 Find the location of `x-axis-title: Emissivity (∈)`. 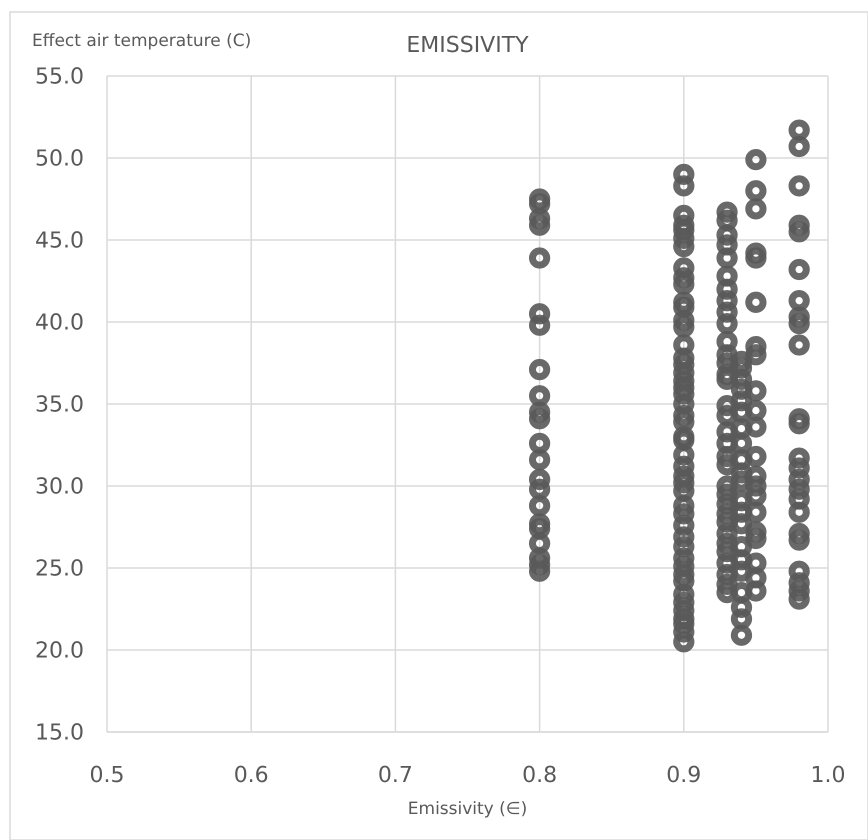

x-axis-title: Emissivity (∈) is located at coordinates (468, 809).